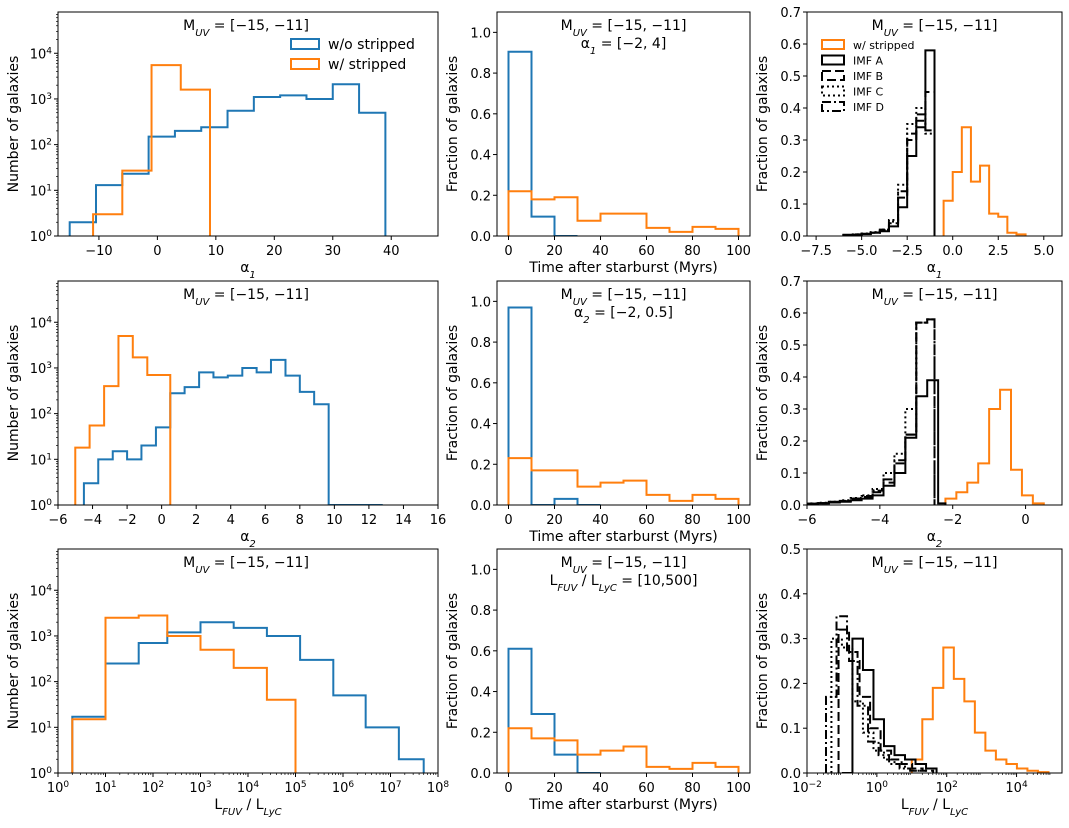  I want to click on hist-p33-imf-a, so click(889, 705).